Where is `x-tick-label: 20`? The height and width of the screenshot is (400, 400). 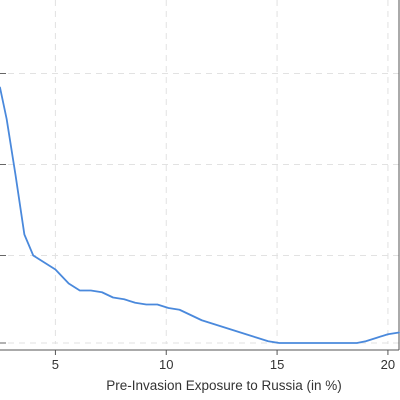 x-tick-label: 20 is located at coordinates (388, 364).